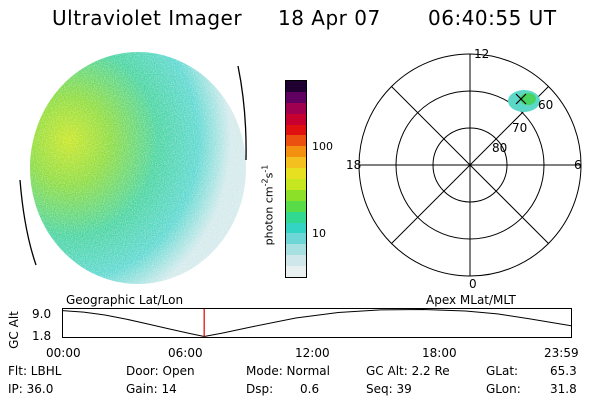 Image resolution: width=600 pixels, height=400 pixels. I want to click on mlt-label-18: 18, so click(353, 165).